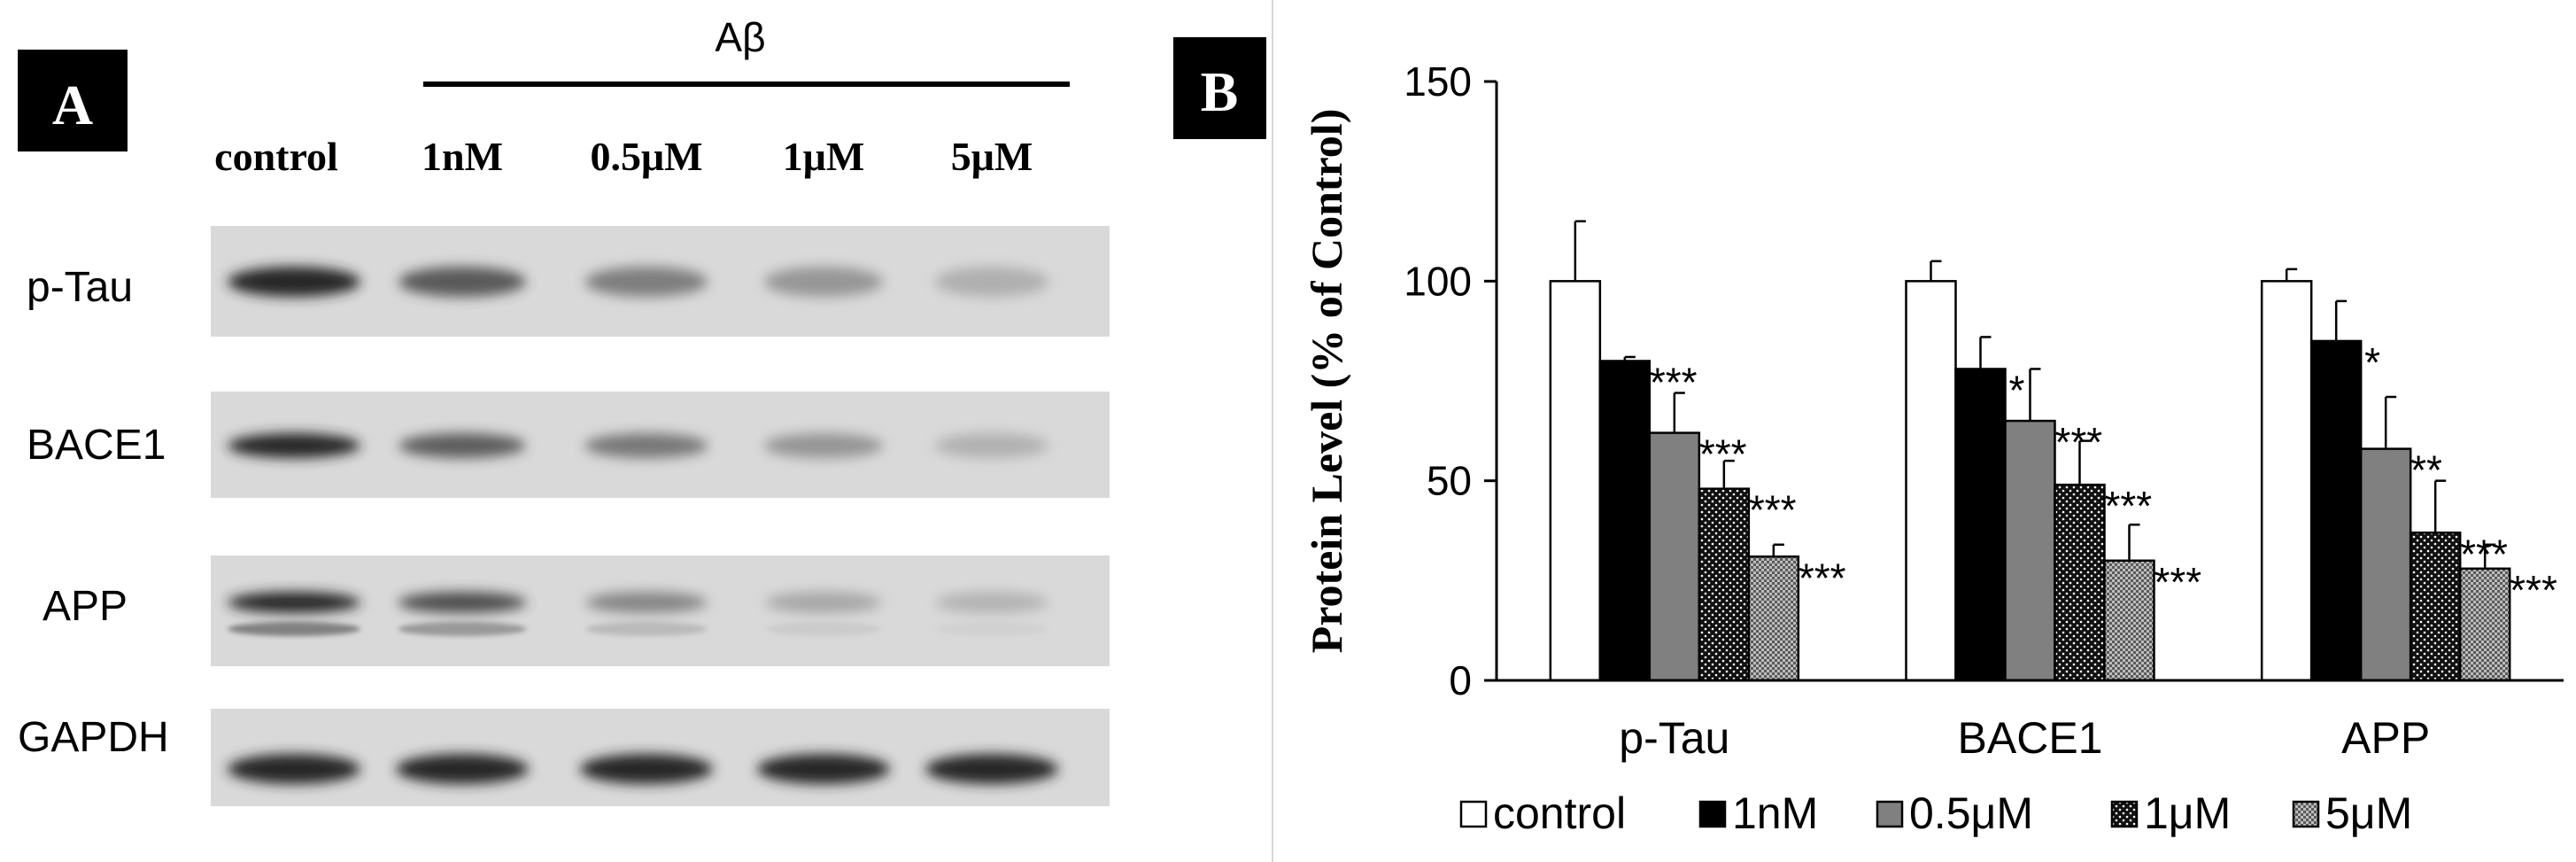 The height and width of the screenshot is (862, 2576). What do you see at coordinates (568, 445) in the screenshot?
I see `blot-row-bace1: BACE1` at bounding box center [568, 445].